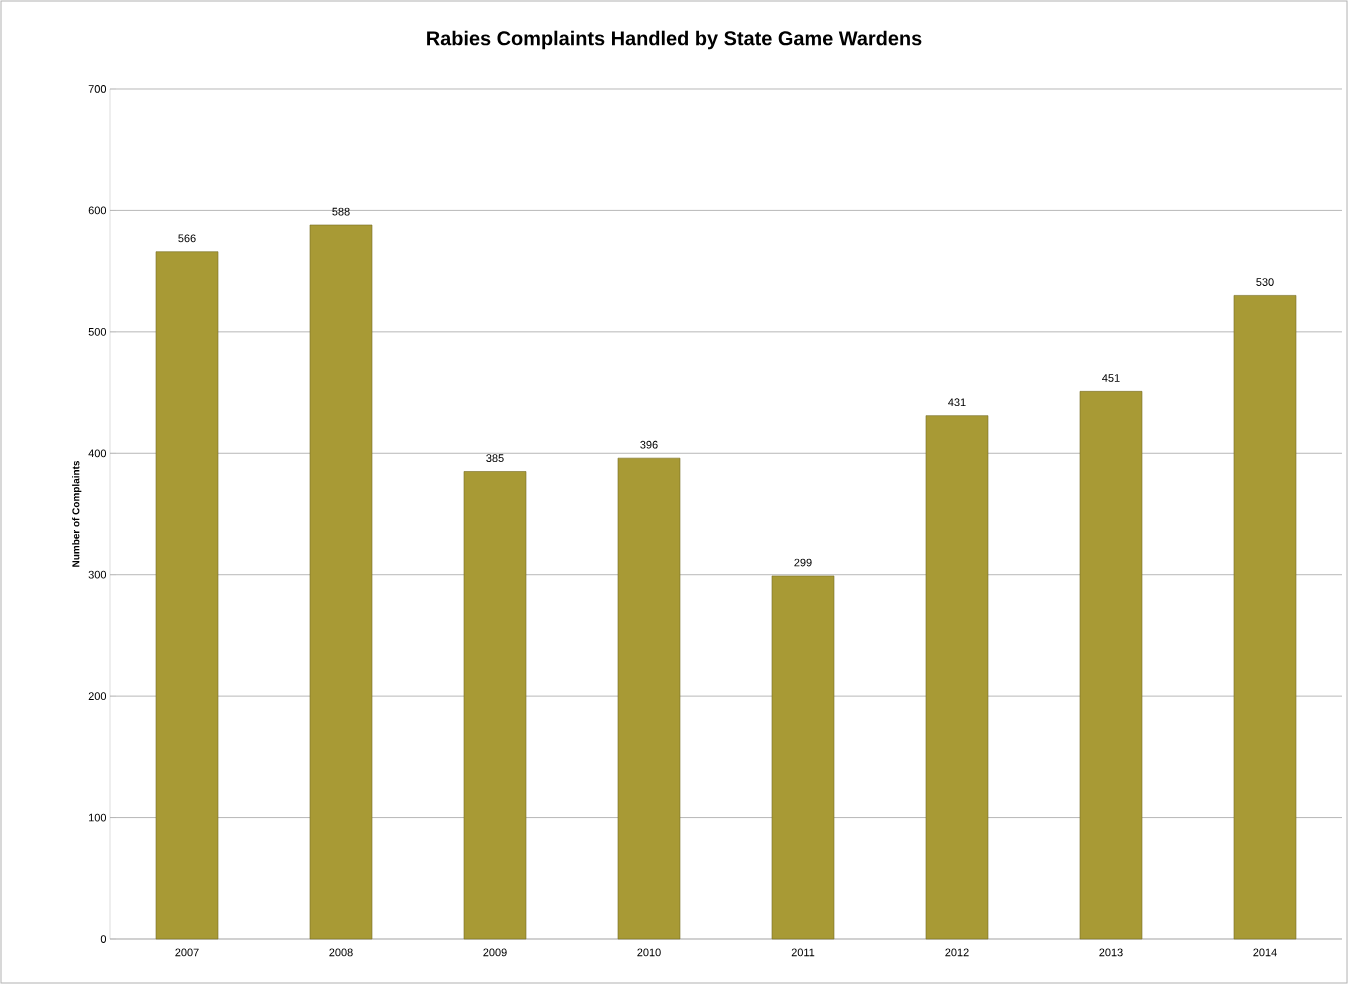  I want to click on data-label: 396, so click(649, 444).